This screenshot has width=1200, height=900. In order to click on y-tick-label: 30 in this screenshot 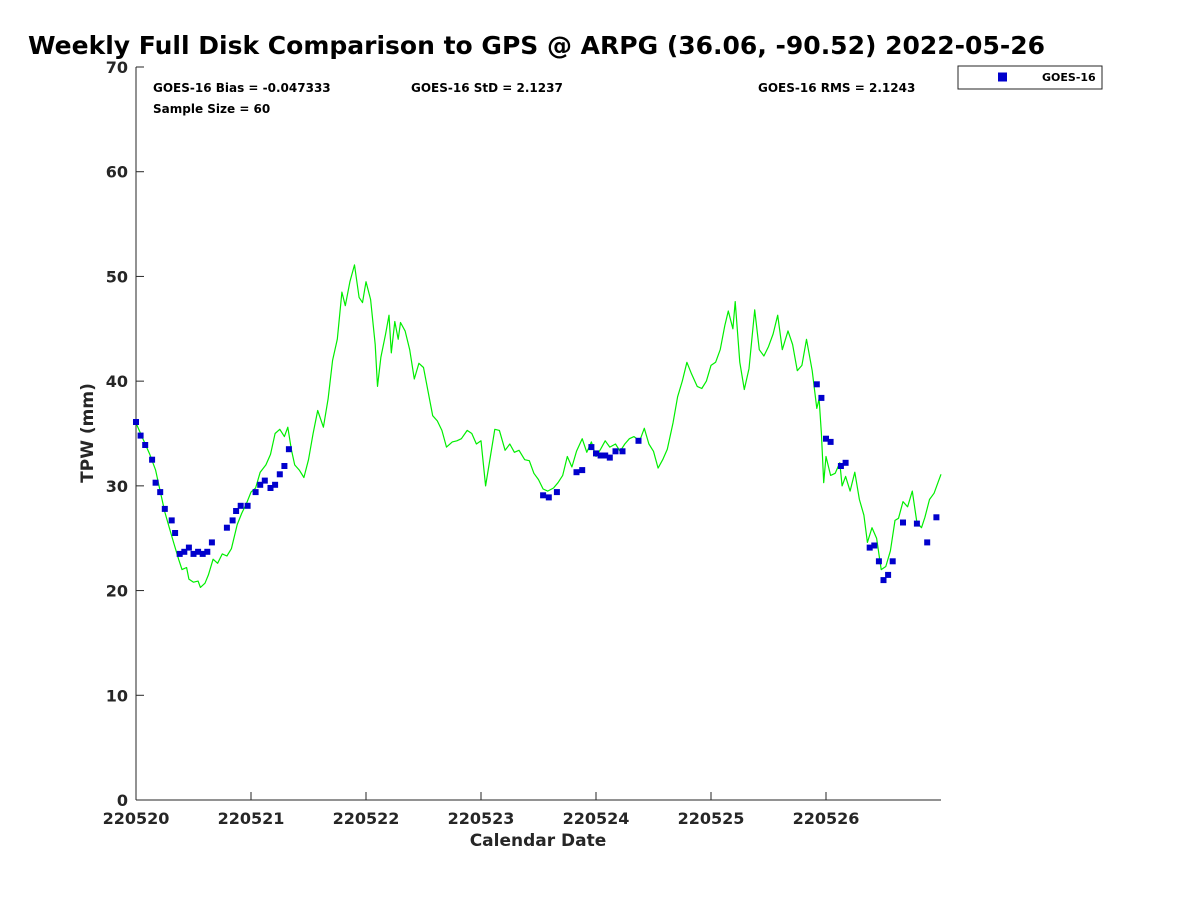, I will do `click(117, 486)`.